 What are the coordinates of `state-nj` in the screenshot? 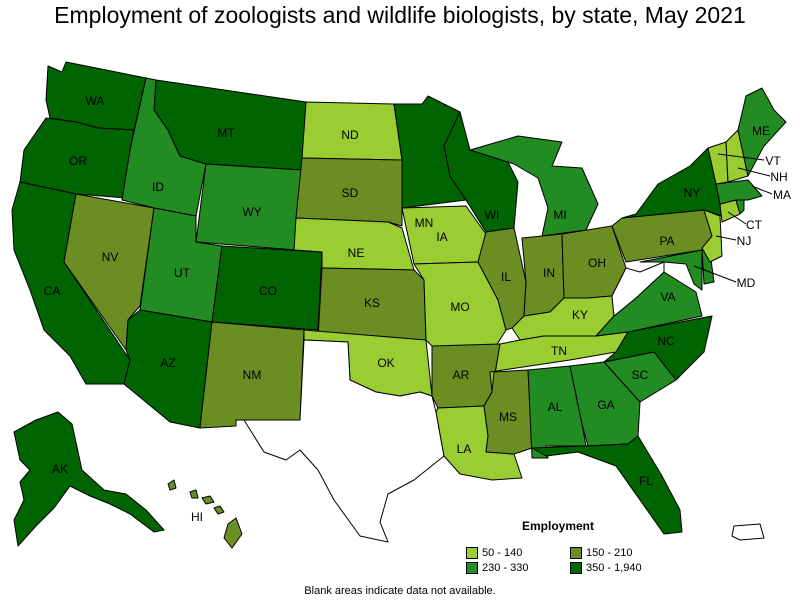 It's located at (712, 236).